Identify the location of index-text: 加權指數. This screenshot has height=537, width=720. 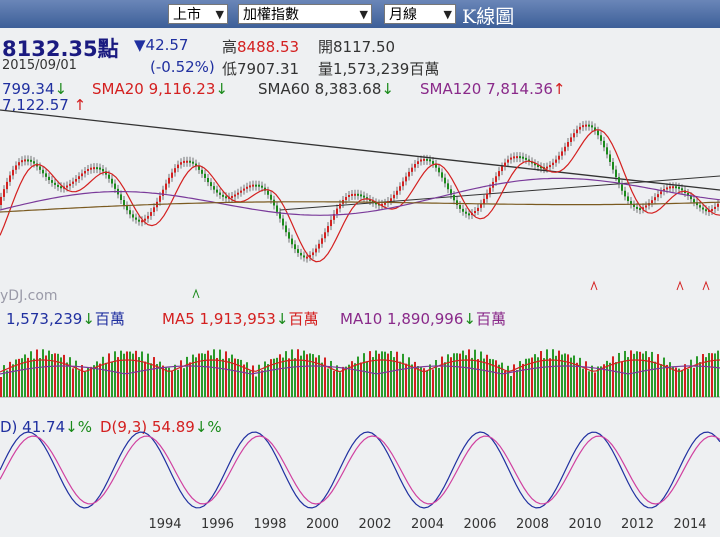
(271, 15).